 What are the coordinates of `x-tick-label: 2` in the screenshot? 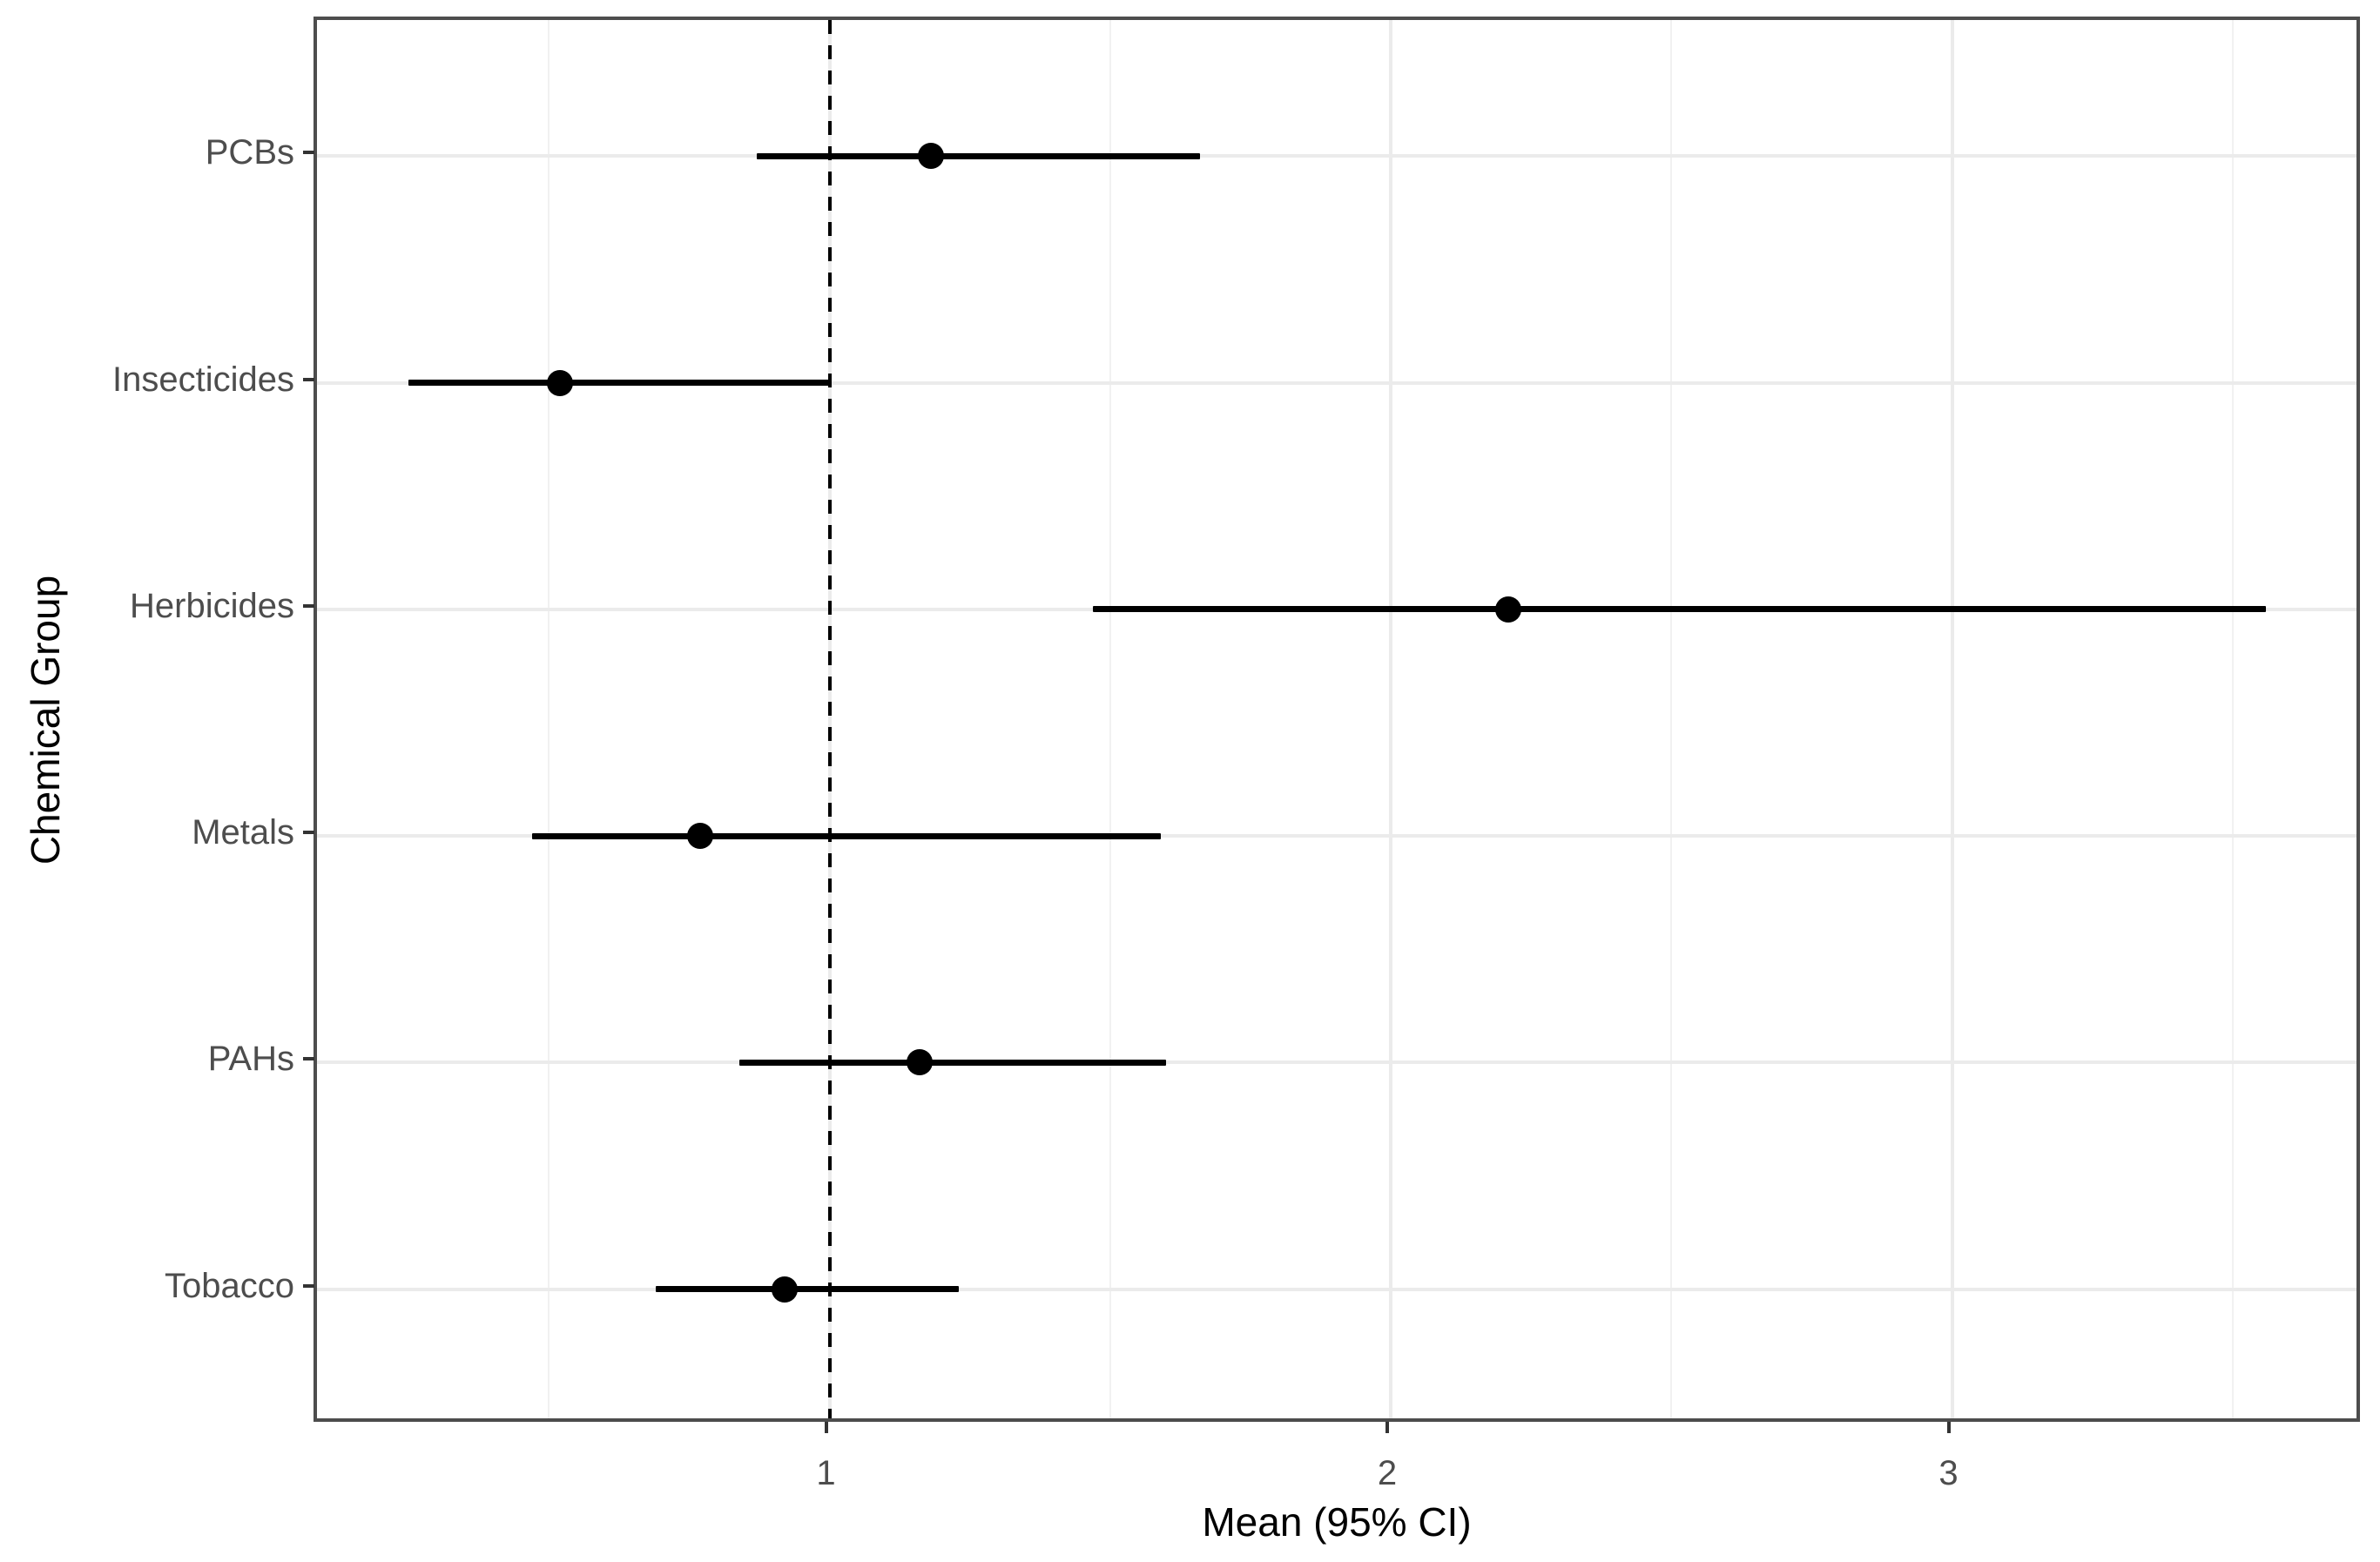 It's located at (1387, 1473).